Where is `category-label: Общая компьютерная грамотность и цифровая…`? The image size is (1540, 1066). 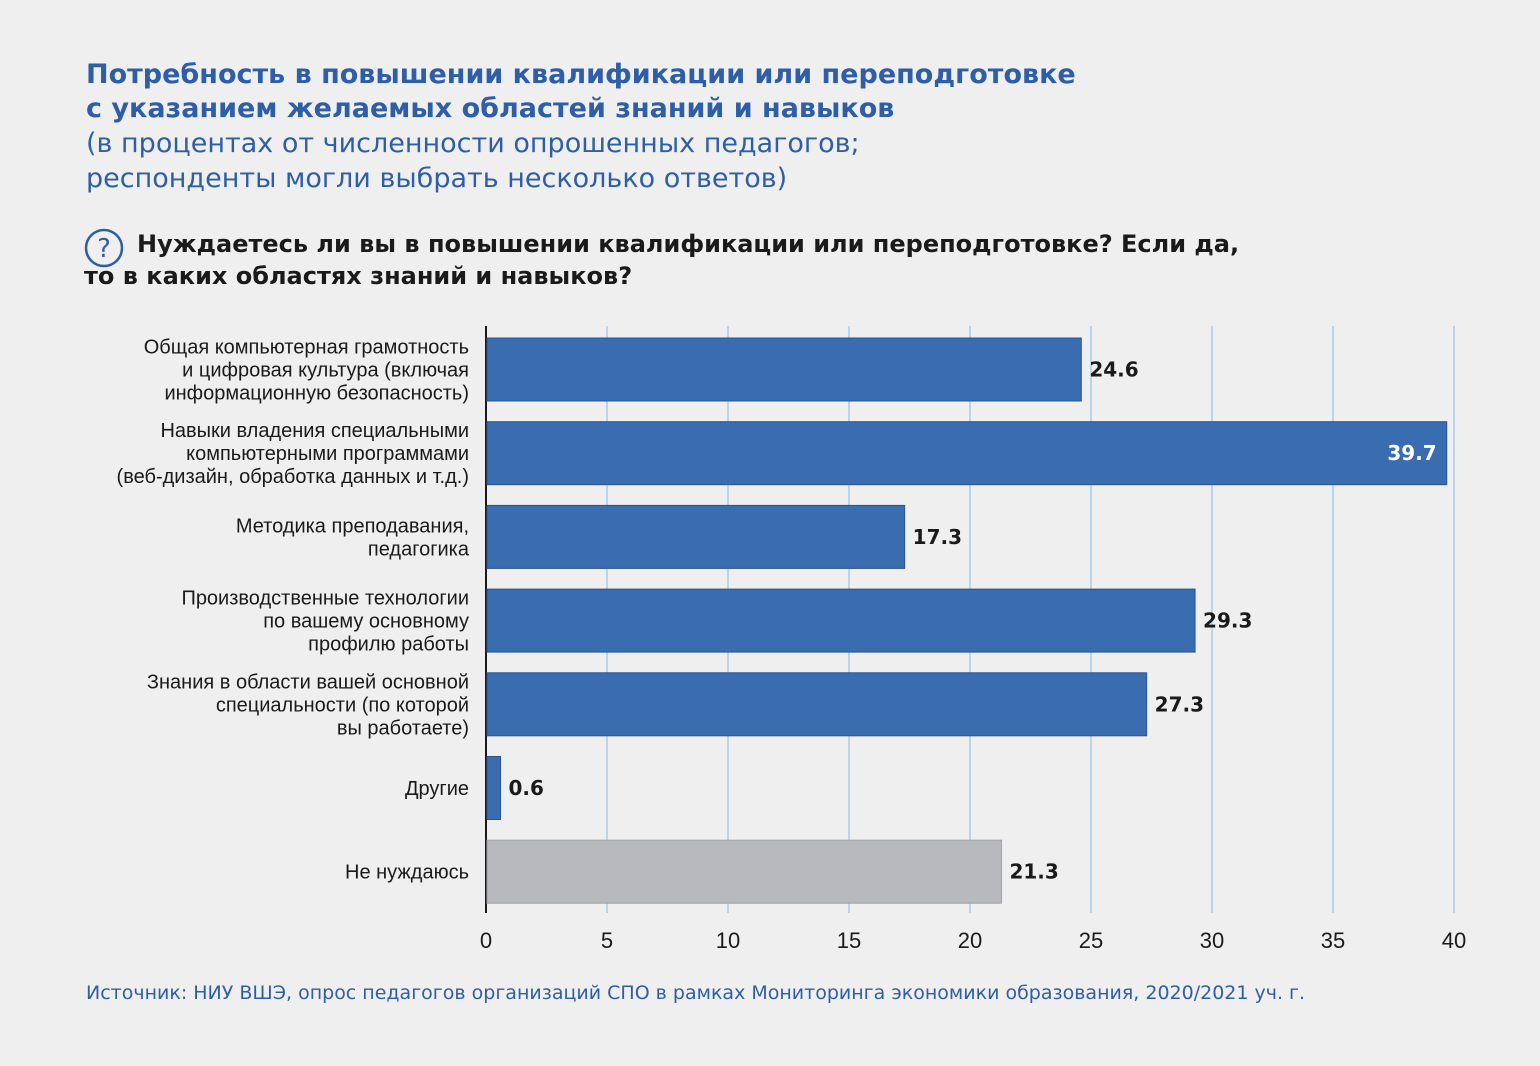 category-label: Общая компьютерная грамотность и цифровая… is located at coordinates (306, 371).